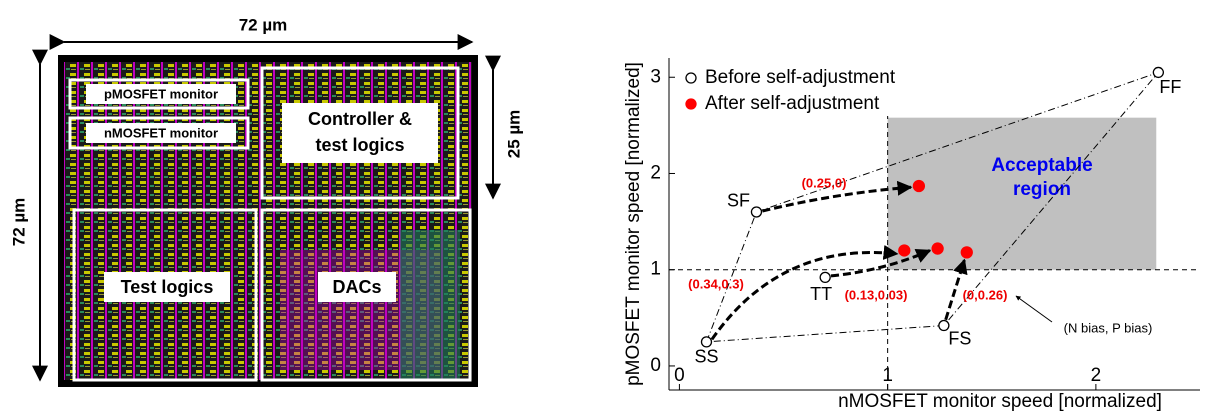  Describe the element at coordinates (792, 103) in the screenshot. I see `legend-label: After self-adjustment` at that location.